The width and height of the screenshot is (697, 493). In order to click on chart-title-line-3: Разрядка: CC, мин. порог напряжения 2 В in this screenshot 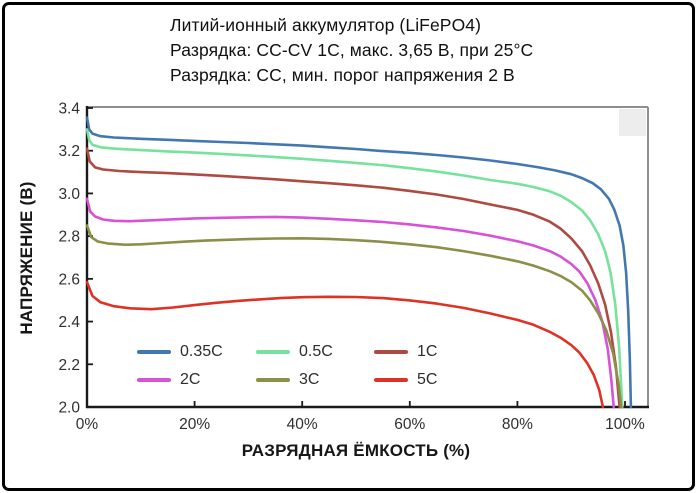, I will do `click(342, 75)`.